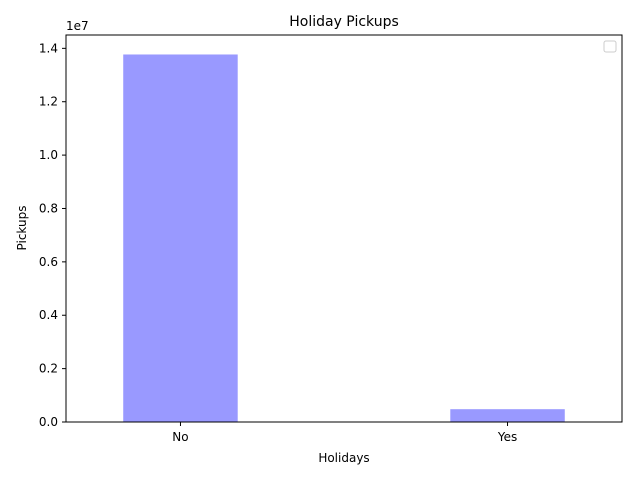 This screenshot has width=640, height=480. I want to click on y-offset-label: 1e7, so click(77, 26).